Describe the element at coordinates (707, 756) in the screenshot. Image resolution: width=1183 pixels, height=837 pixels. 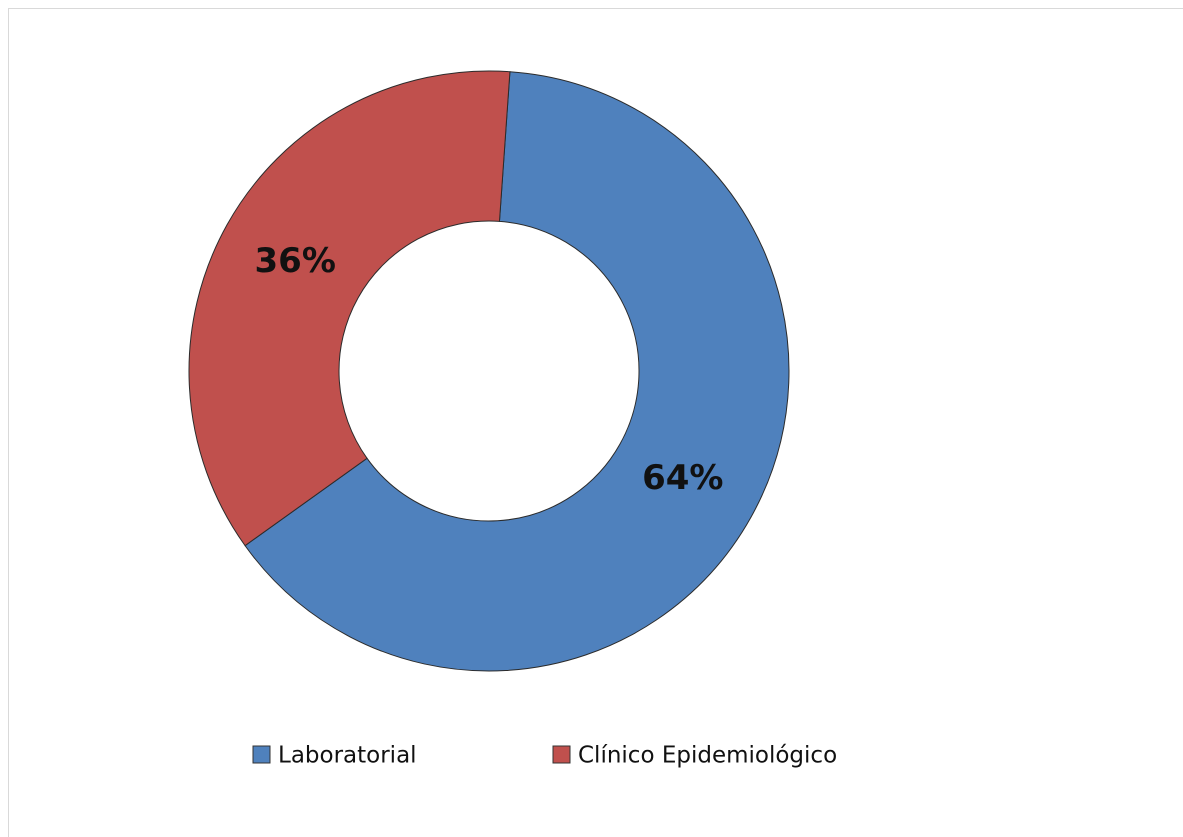
I see `legend-label: Clínico Epidemiológico` at that location.